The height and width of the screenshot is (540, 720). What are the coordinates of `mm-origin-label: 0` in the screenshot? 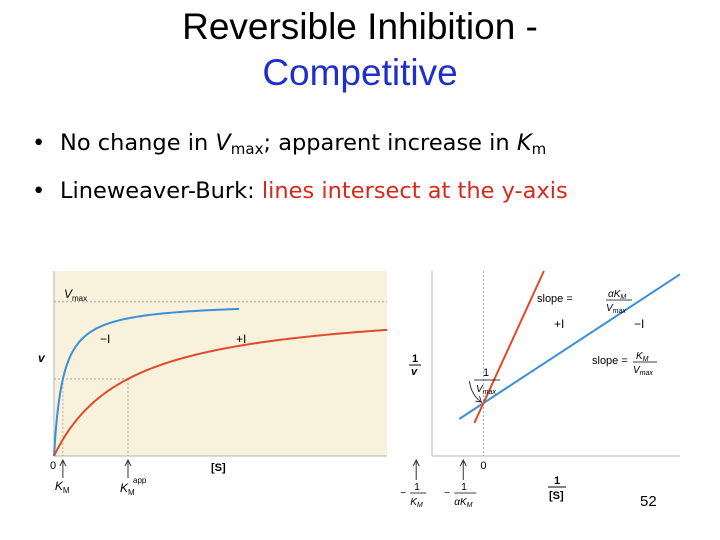 It's located at (53, 466).